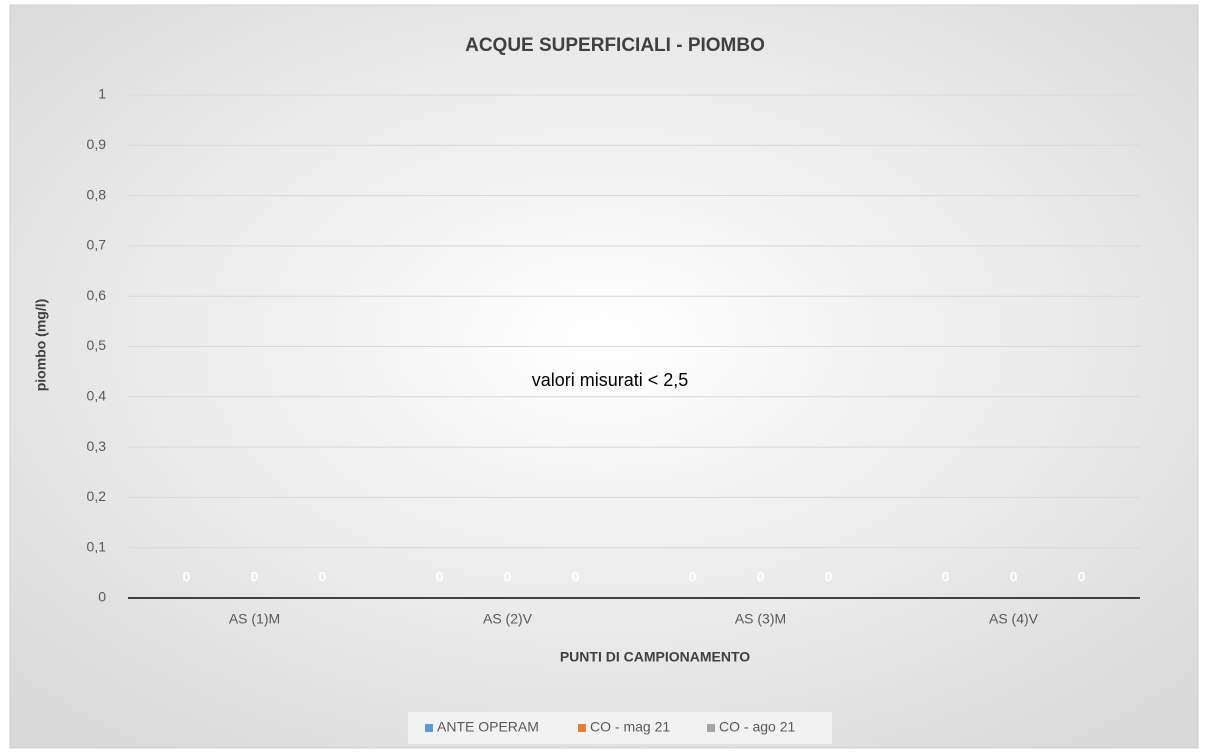  Describe the element at coordinates (610, 380) in the screenshot. I see `annotation: valori misurati < 2,5` at that location.